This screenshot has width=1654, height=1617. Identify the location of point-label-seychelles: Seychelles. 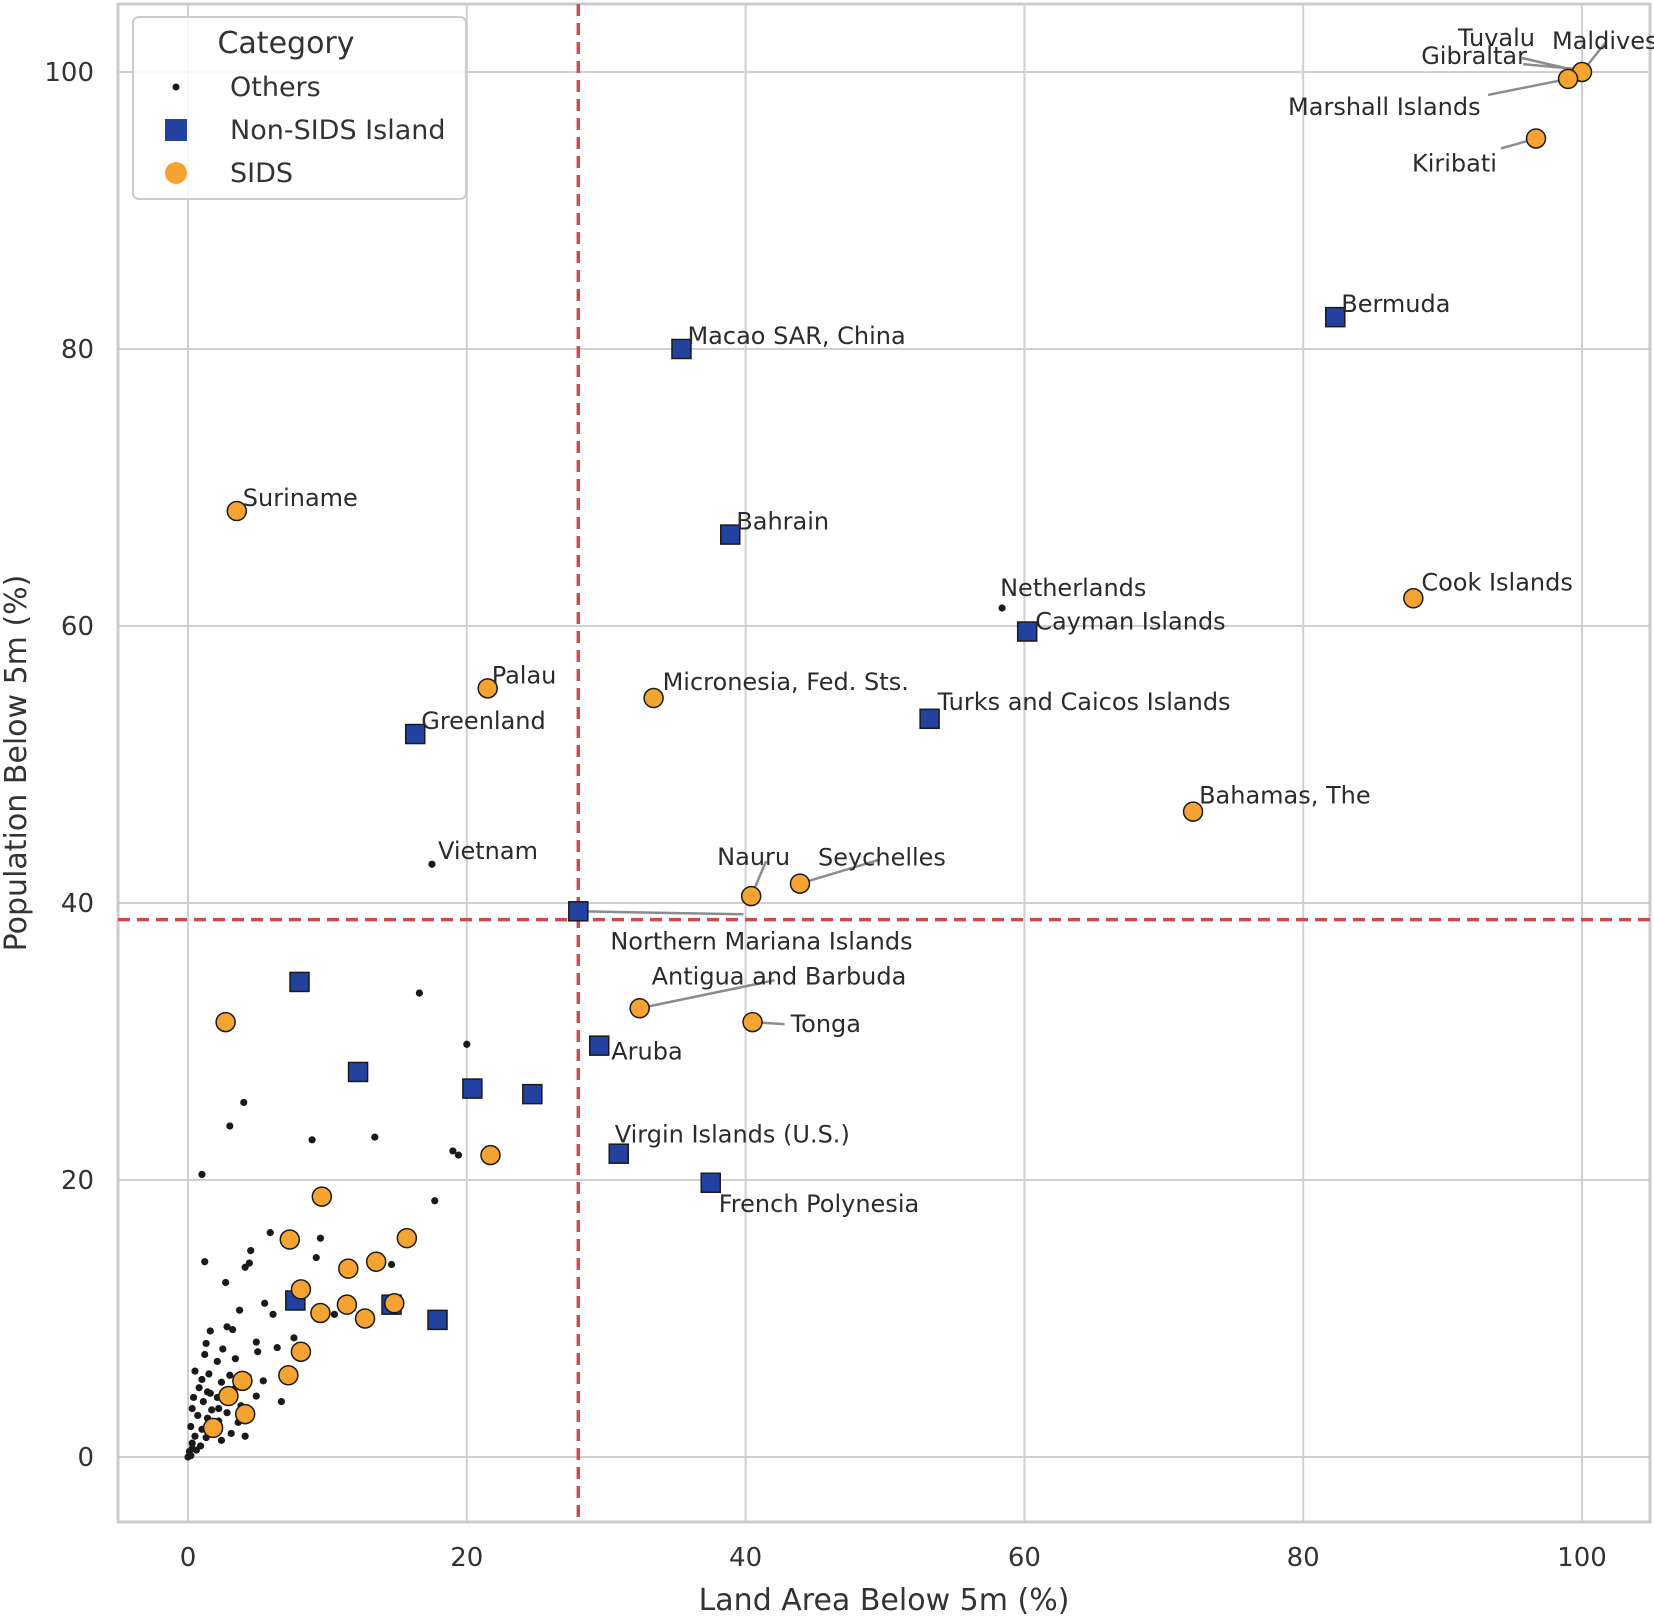
(882, 858).